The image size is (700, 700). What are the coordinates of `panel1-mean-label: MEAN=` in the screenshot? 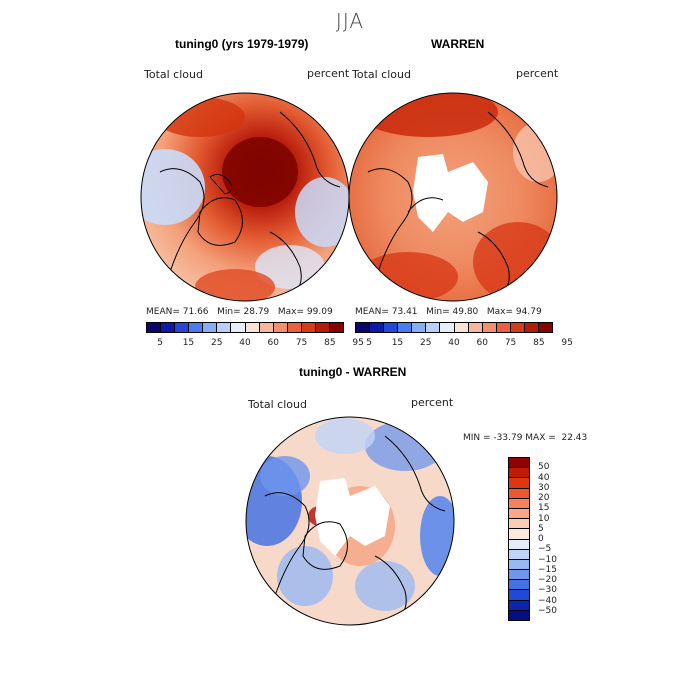 It's located at (163, 312).